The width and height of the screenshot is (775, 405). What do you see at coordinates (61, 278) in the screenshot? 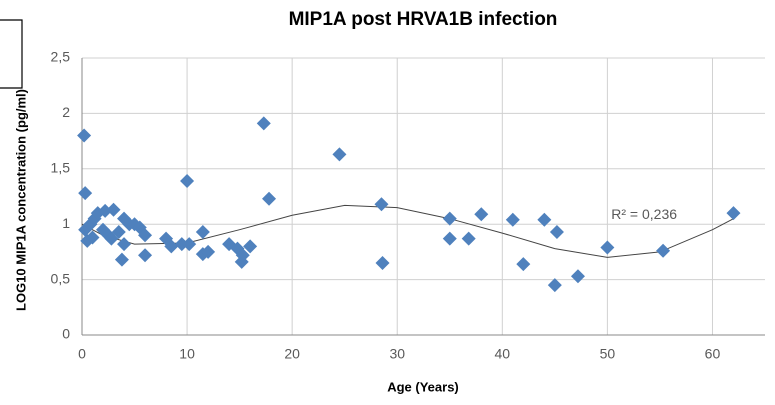
I see `y-tick-label: 0,5` at bounding box center [61, 278].